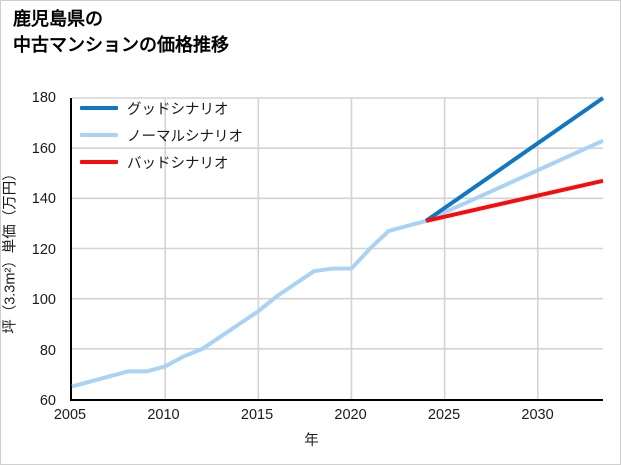 This screenshot has width=621, height=465. What do you see at coordinates (537, 415) in the screenshot?
I see `x-axis-tick-label: 2030` at bounding box center [537, 415].